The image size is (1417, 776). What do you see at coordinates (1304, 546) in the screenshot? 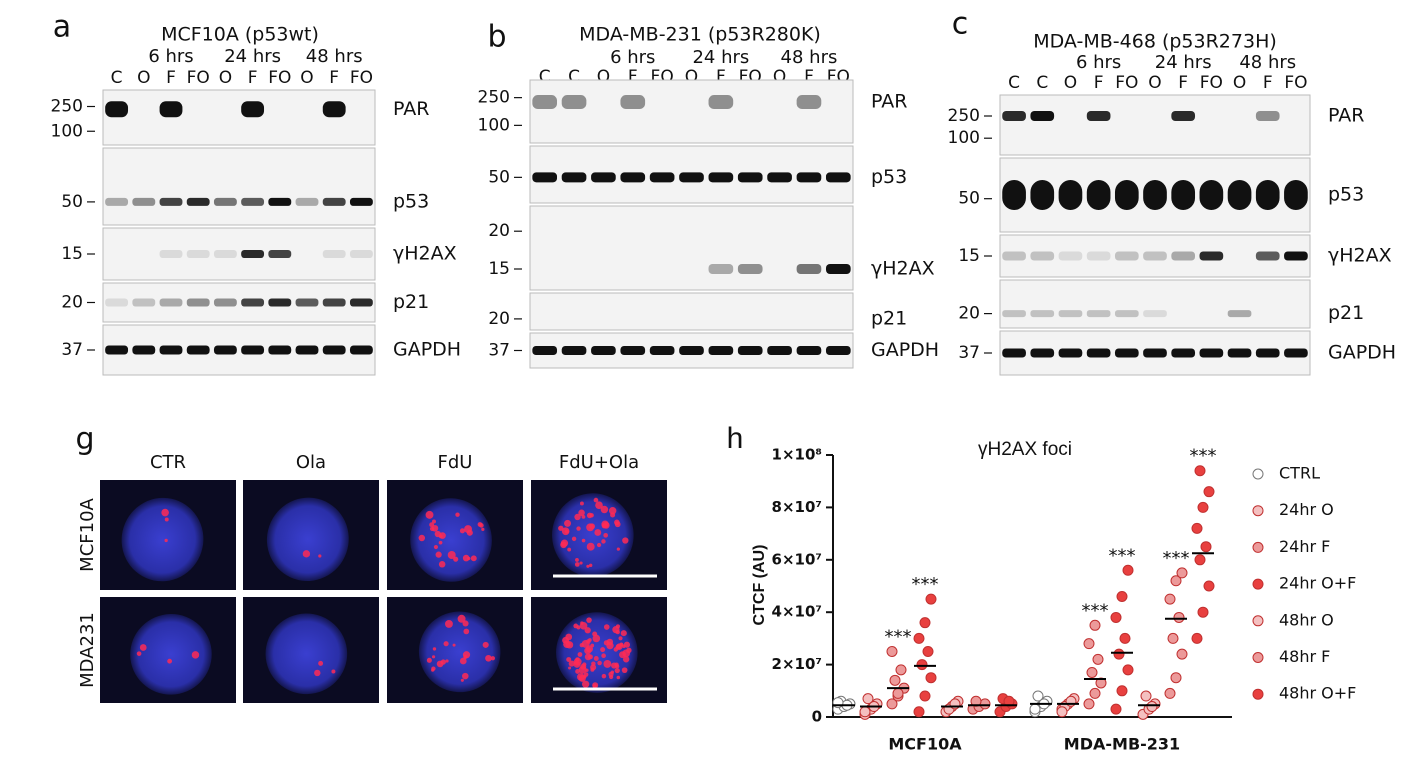
I see `legend-label: 24hr F` at bounding box center [1304, 546].